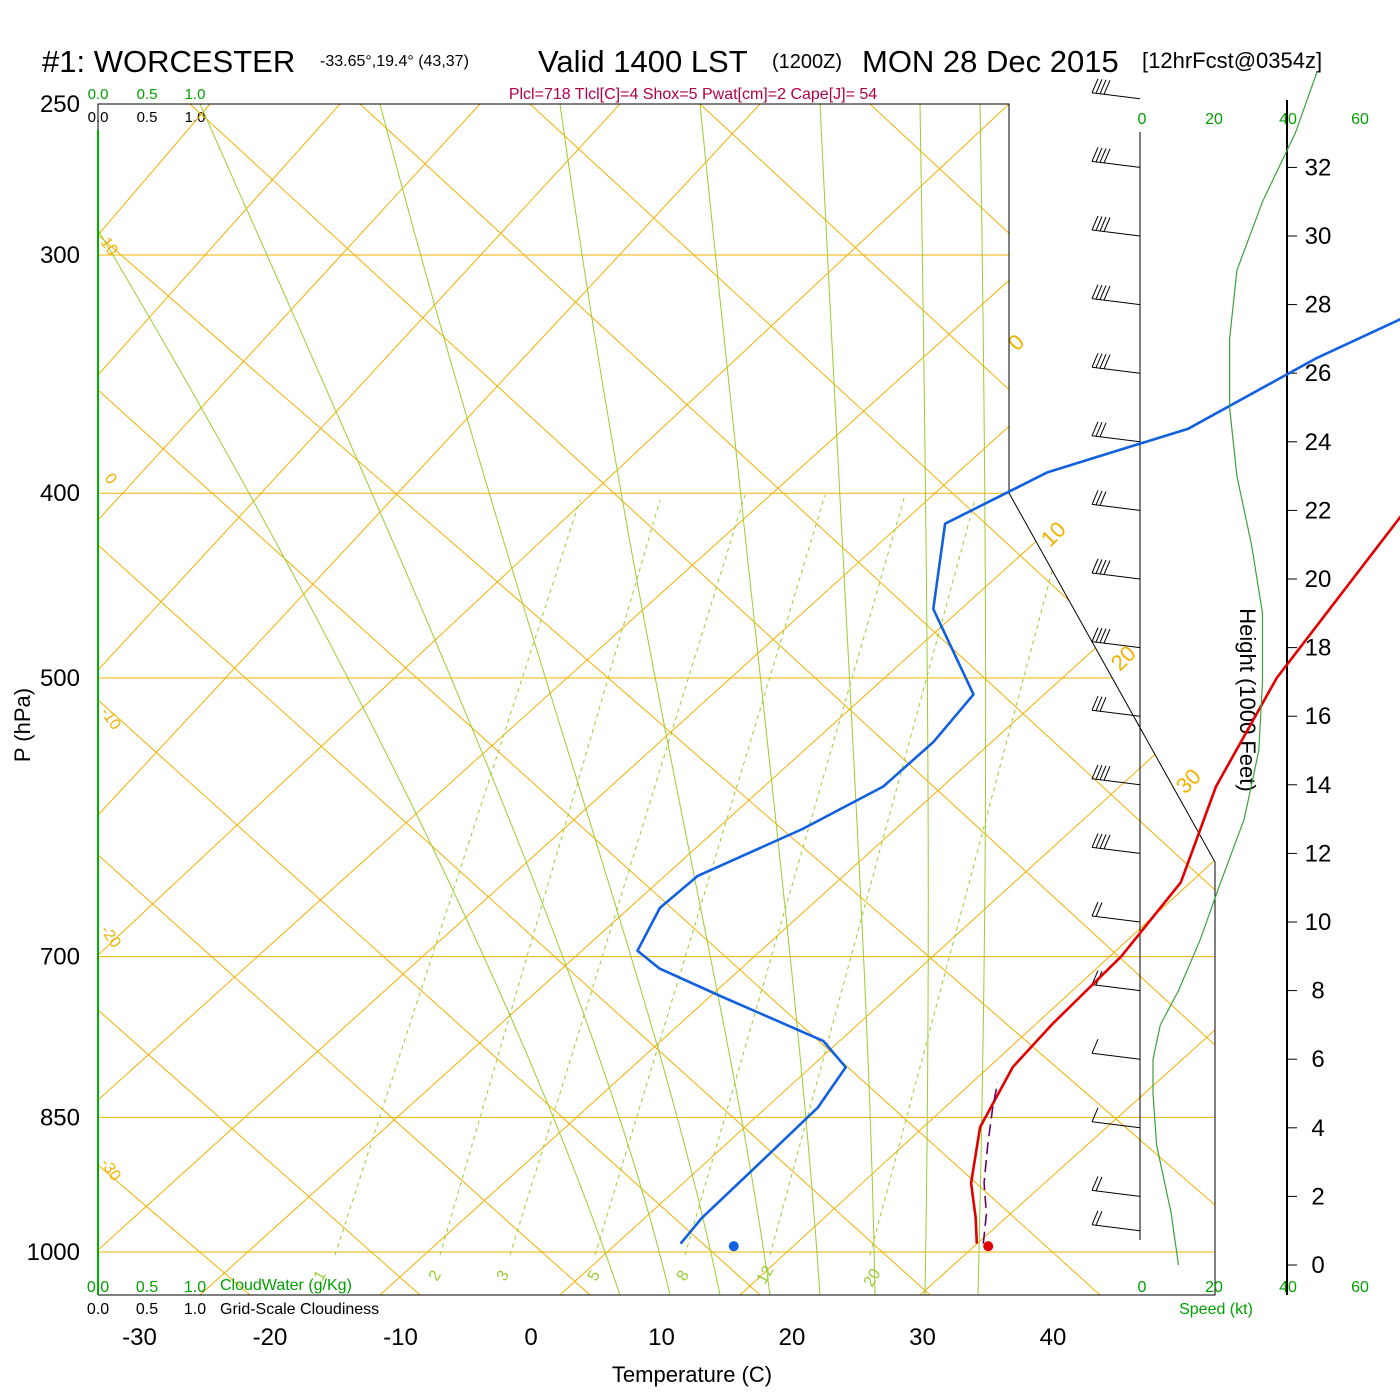  I want to click on surface-markers, so click(861, 1246).